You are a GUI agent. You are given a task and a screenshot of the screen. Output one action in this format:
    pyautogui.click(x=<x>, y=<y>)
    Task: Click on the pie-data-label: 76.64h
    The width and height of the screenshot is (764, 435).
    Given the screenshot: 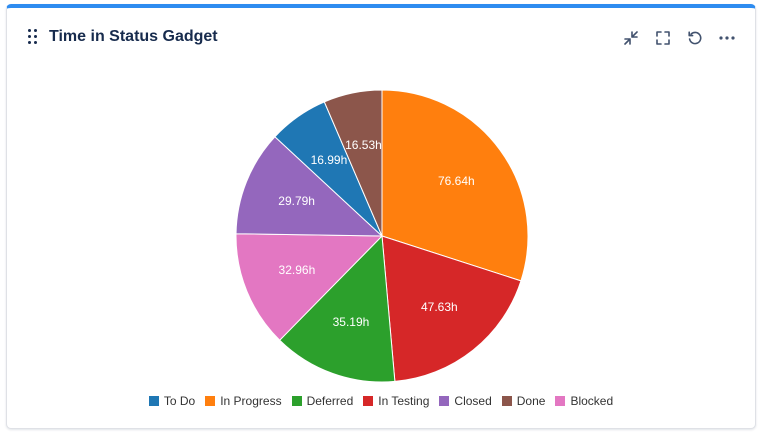 What is the action you would take?
    pyautogui.click(x=456, y=181)
    